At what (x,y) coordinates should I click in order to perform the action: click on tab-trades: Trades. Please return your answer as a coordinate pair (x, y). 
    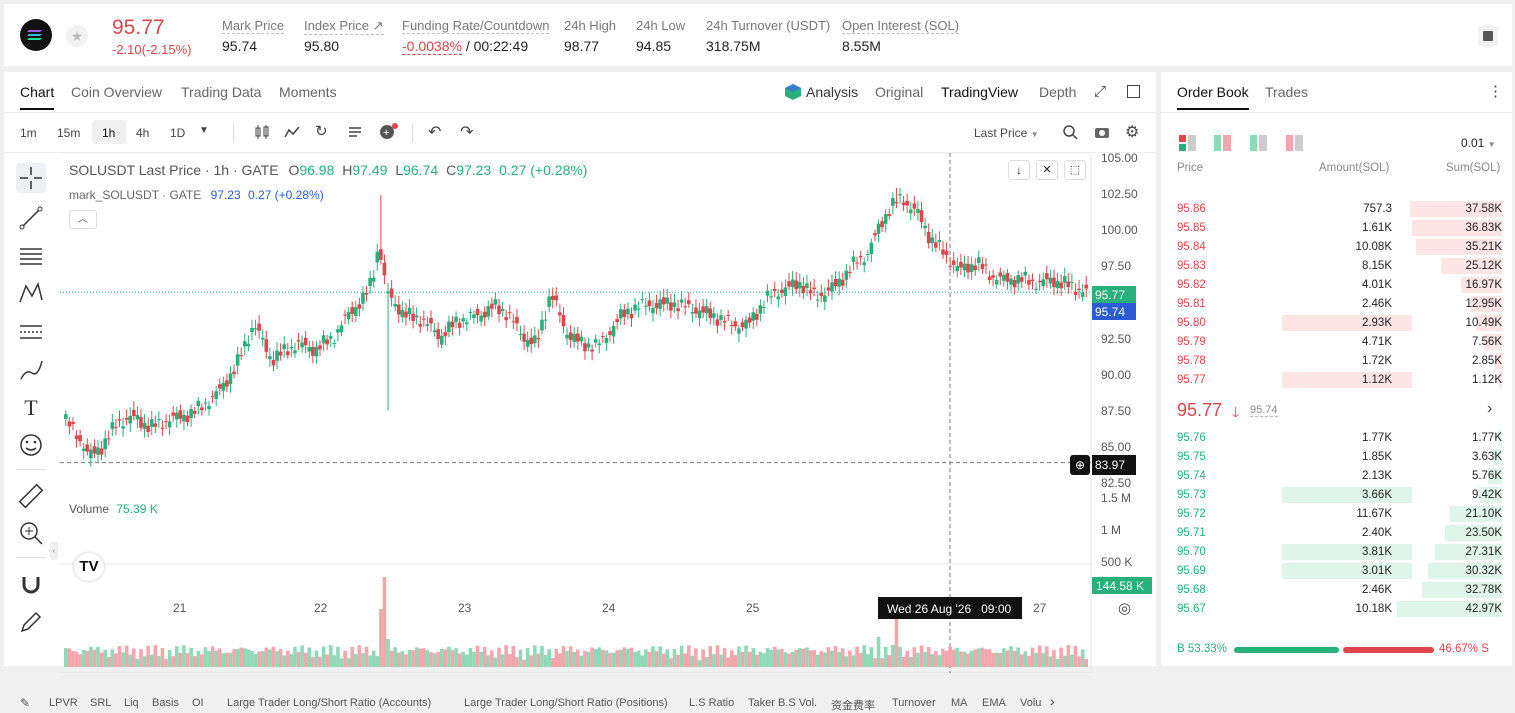
    Looking at the image, I should click on (1287, 92).